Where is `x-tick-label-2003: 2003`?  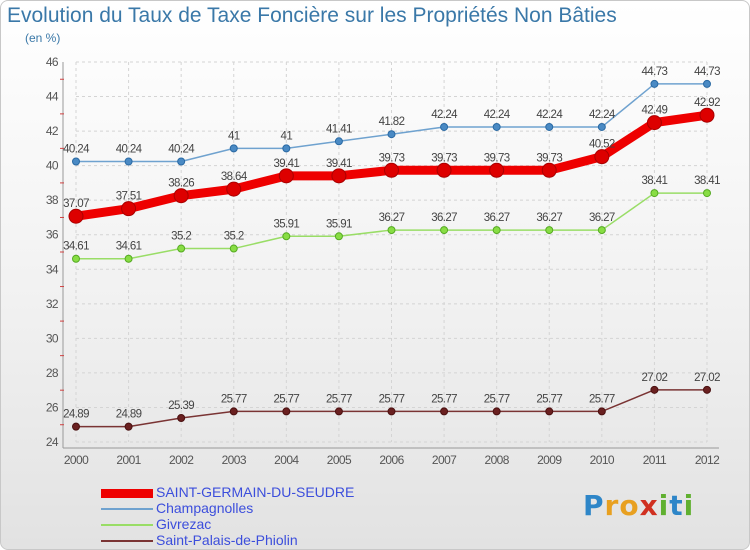
x-tick-label-2003: 2003 is located at coordinates (234, 460).